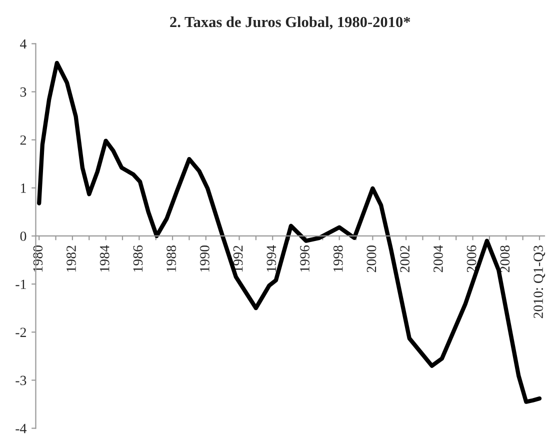  I want to click on x-tick-label: 2010: Q1-Q3, so click(540, 282).